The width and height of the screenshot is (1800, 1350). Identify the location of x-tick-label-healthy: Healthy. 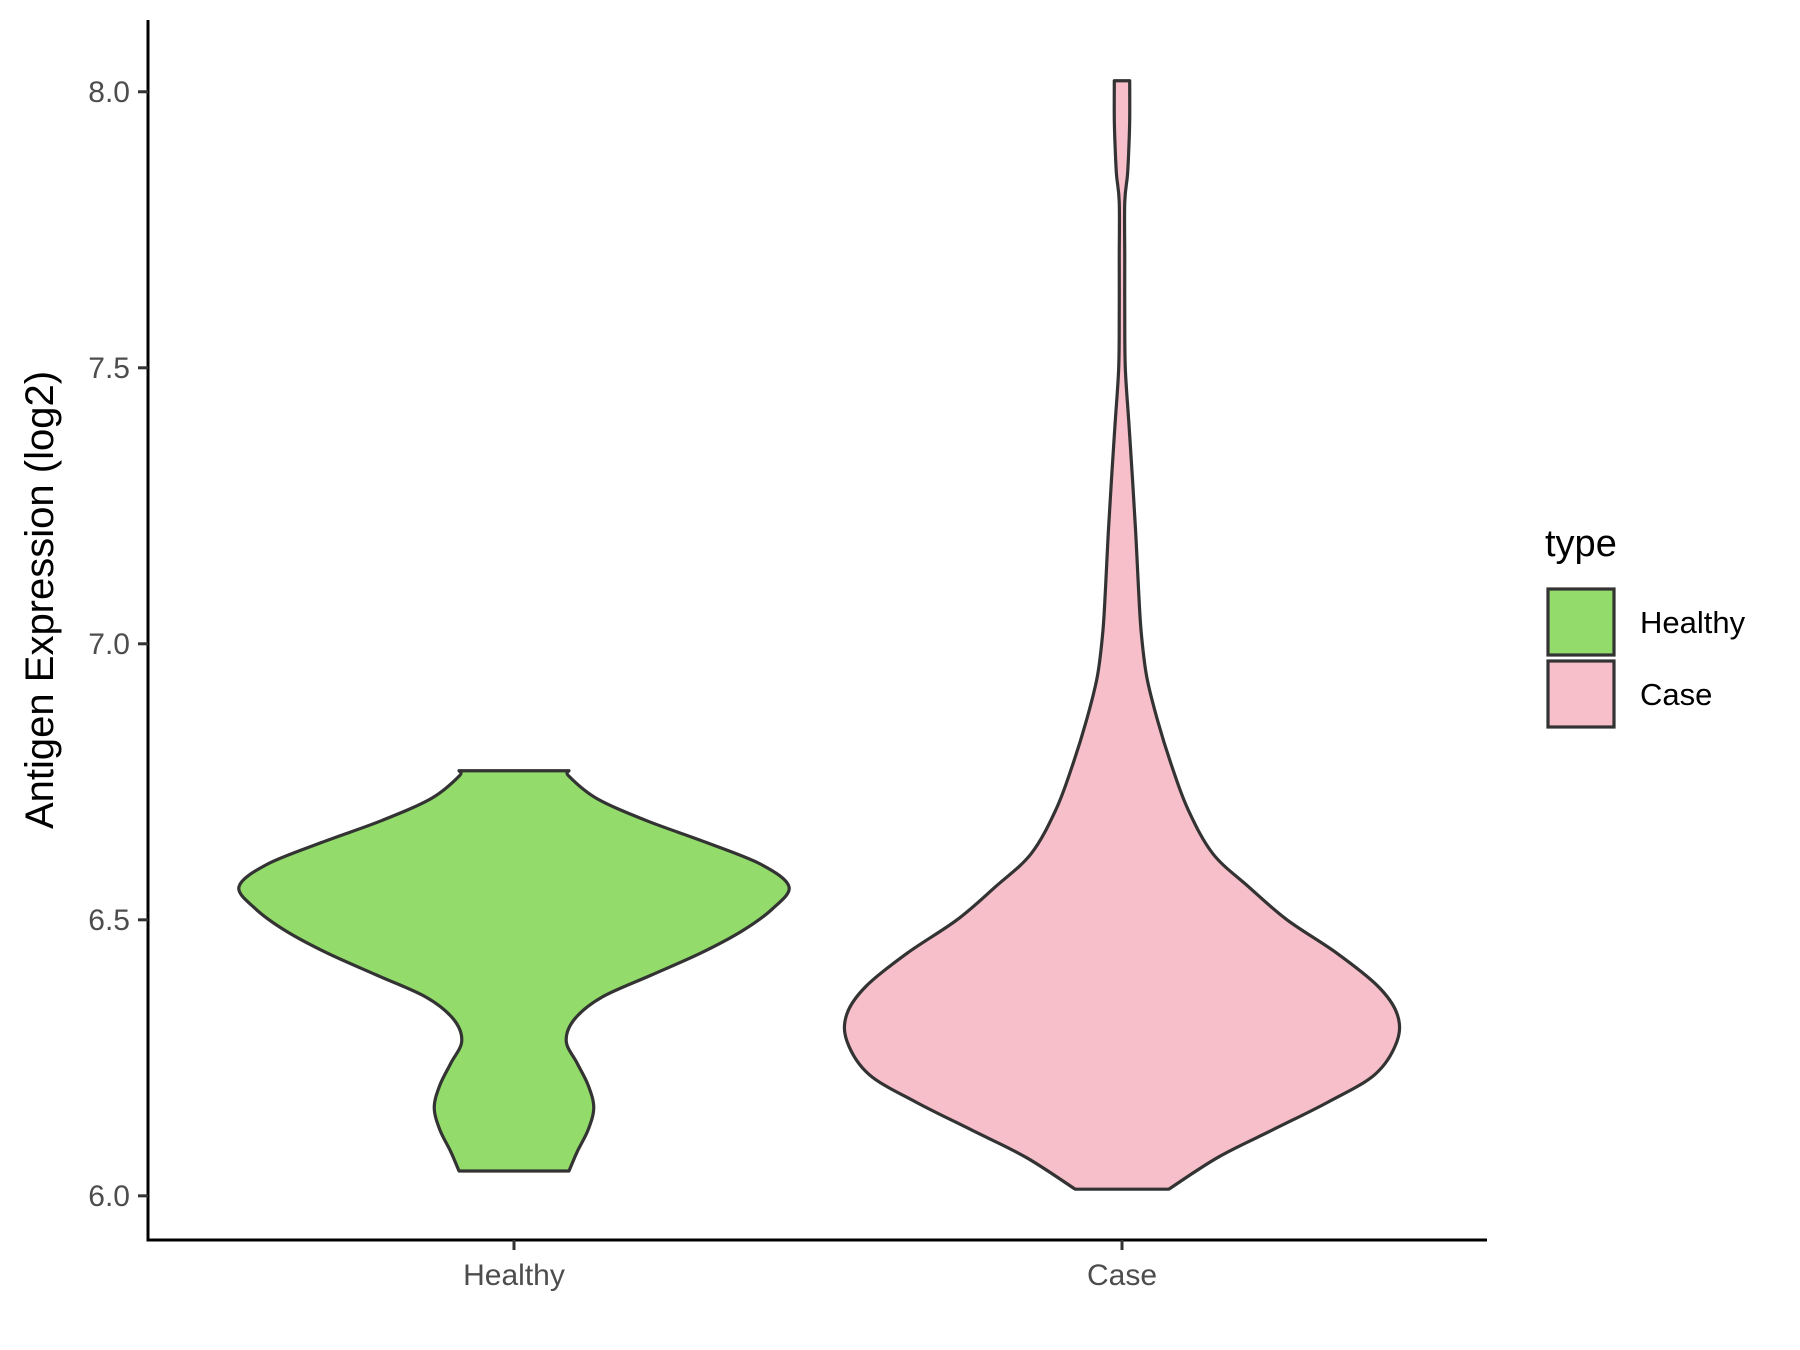
(514, 1275).